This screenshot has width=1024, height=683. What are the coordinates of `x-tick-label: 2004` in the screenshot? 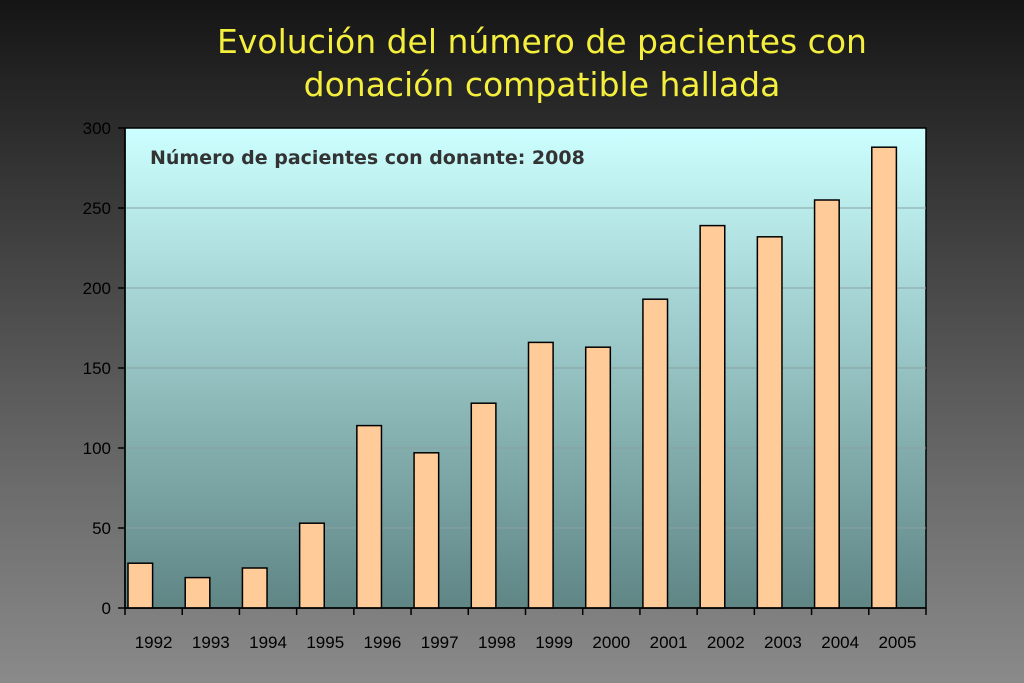 It's located at (840, 642).